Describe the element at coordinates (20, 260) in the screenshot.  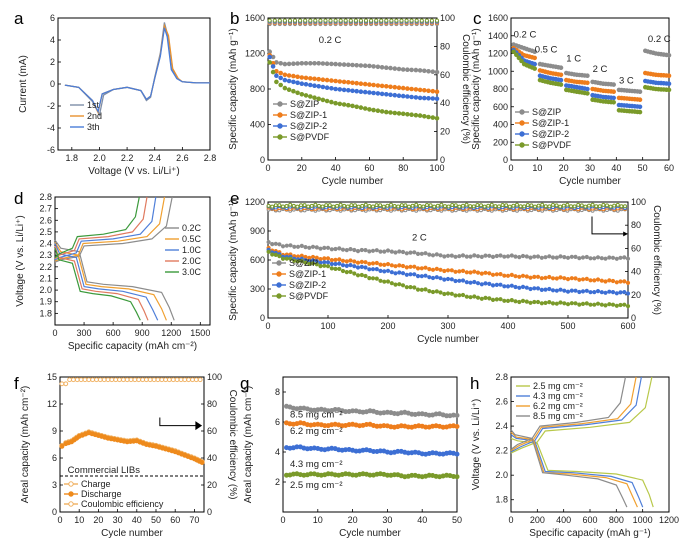
I see `panel-d-ylabel: Voltage (V vs. Li/Li⁺)` at that location.